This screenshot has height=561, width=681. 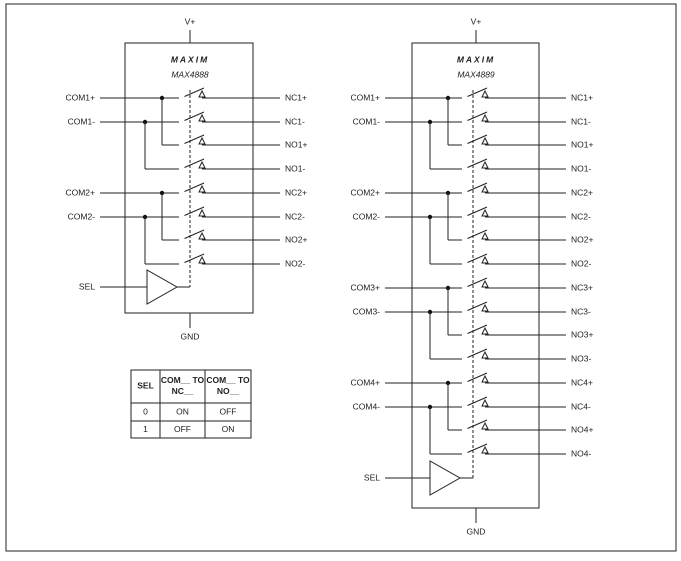 What do you see at coordinates (190, 336) in the screenshot?
I see `ground-label: GND` at bounding box center [190, 336].